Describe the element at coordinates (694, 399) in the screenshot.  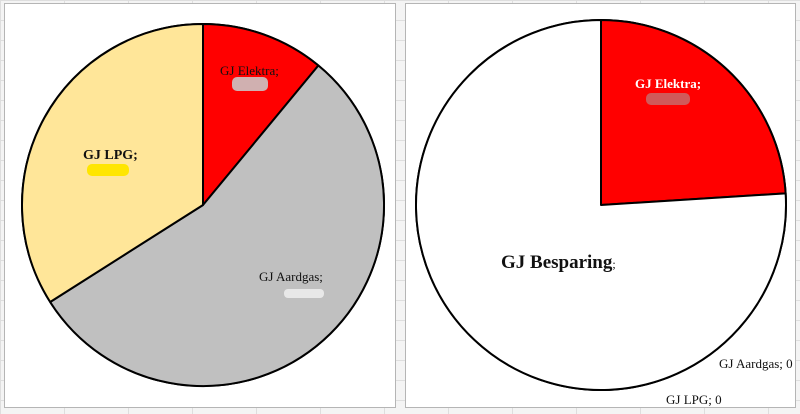
I see `slice-label-lpg: GJ LPG; 0` at that location.